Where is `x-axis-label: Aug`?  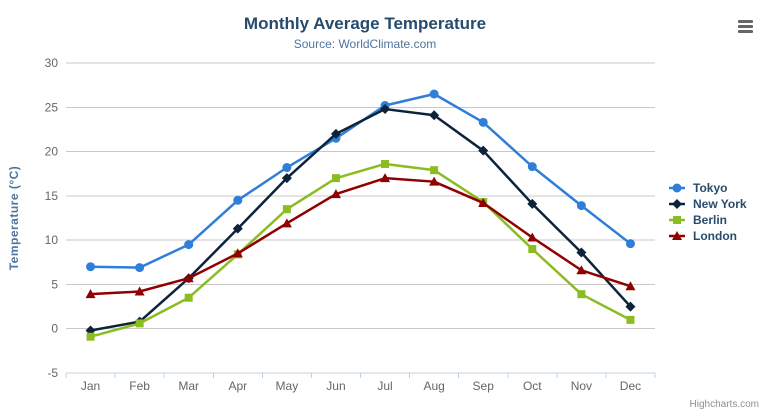 x-axis-label: Aug is located at coordinates (433, 386).